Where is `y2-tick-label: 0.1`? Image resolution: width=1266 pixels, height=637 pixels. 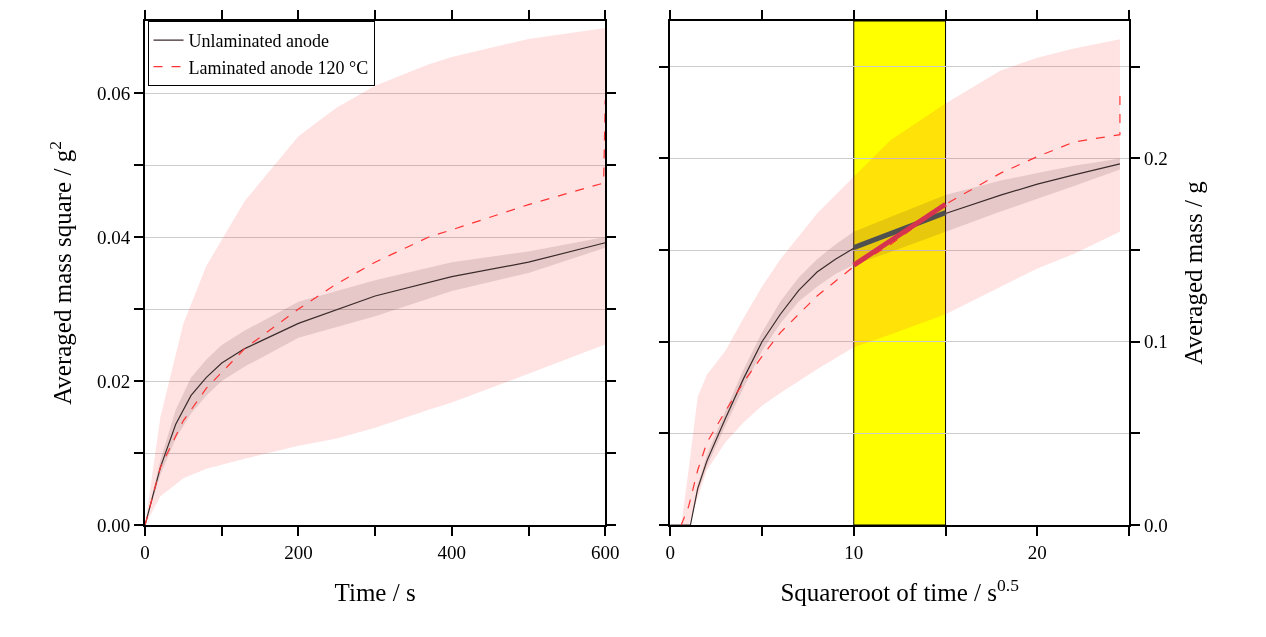 y2-tick-label: 0.1 is located at coordinates (1155, 342).